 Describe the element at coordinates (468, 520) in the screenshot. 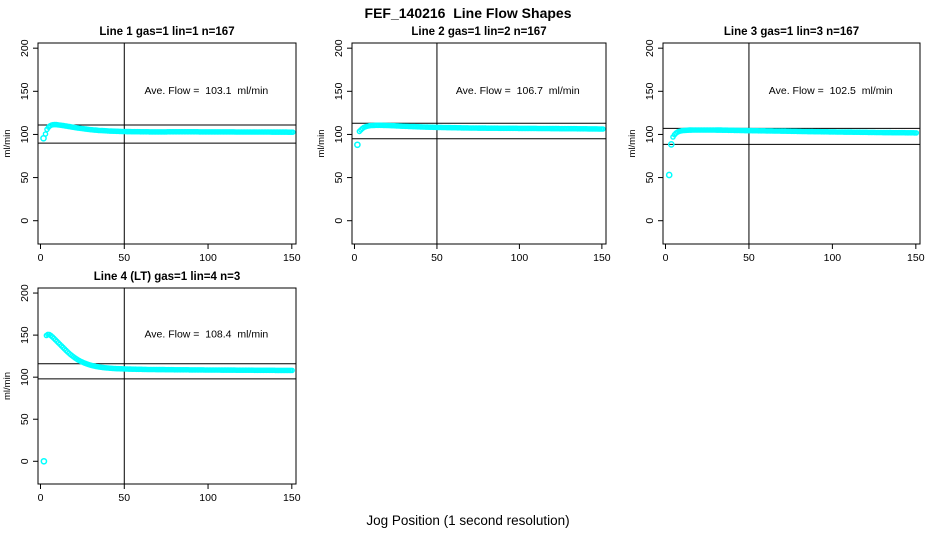

I see `x-axis-caption: Jog Position (1 second resolution)` at that location.